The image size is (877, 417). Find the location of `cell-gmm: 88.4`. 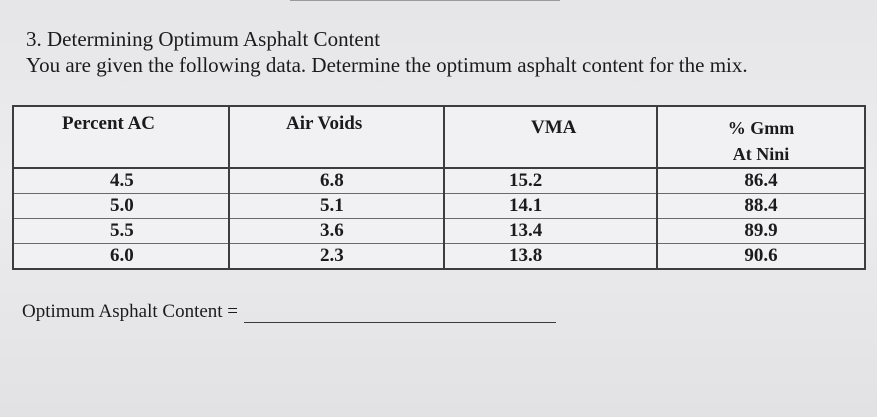

cell-gmm: 88.4 is located at coordinates (761, 206).